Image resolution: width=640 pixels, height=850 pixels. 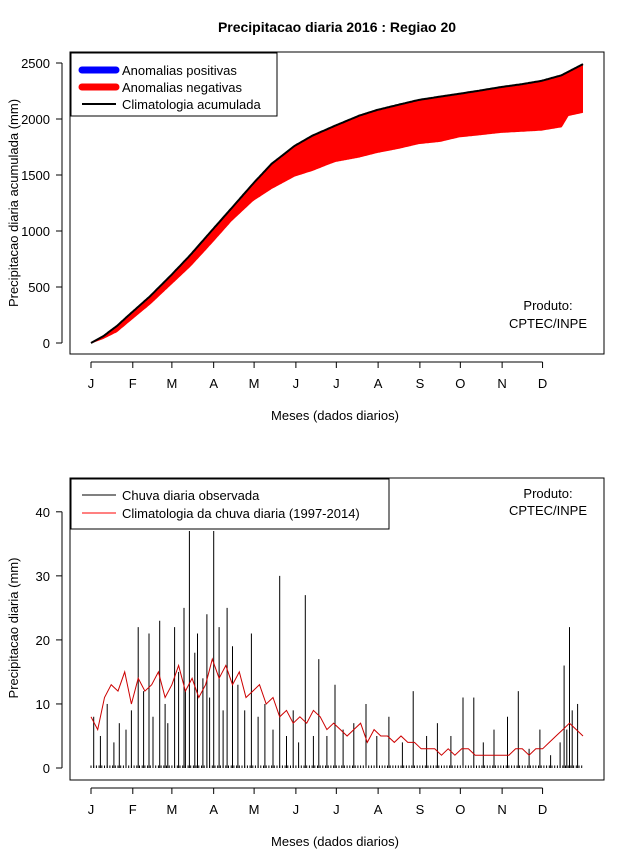 I want to click on daily-x-tick-label: D, so click(x=542, y=809).